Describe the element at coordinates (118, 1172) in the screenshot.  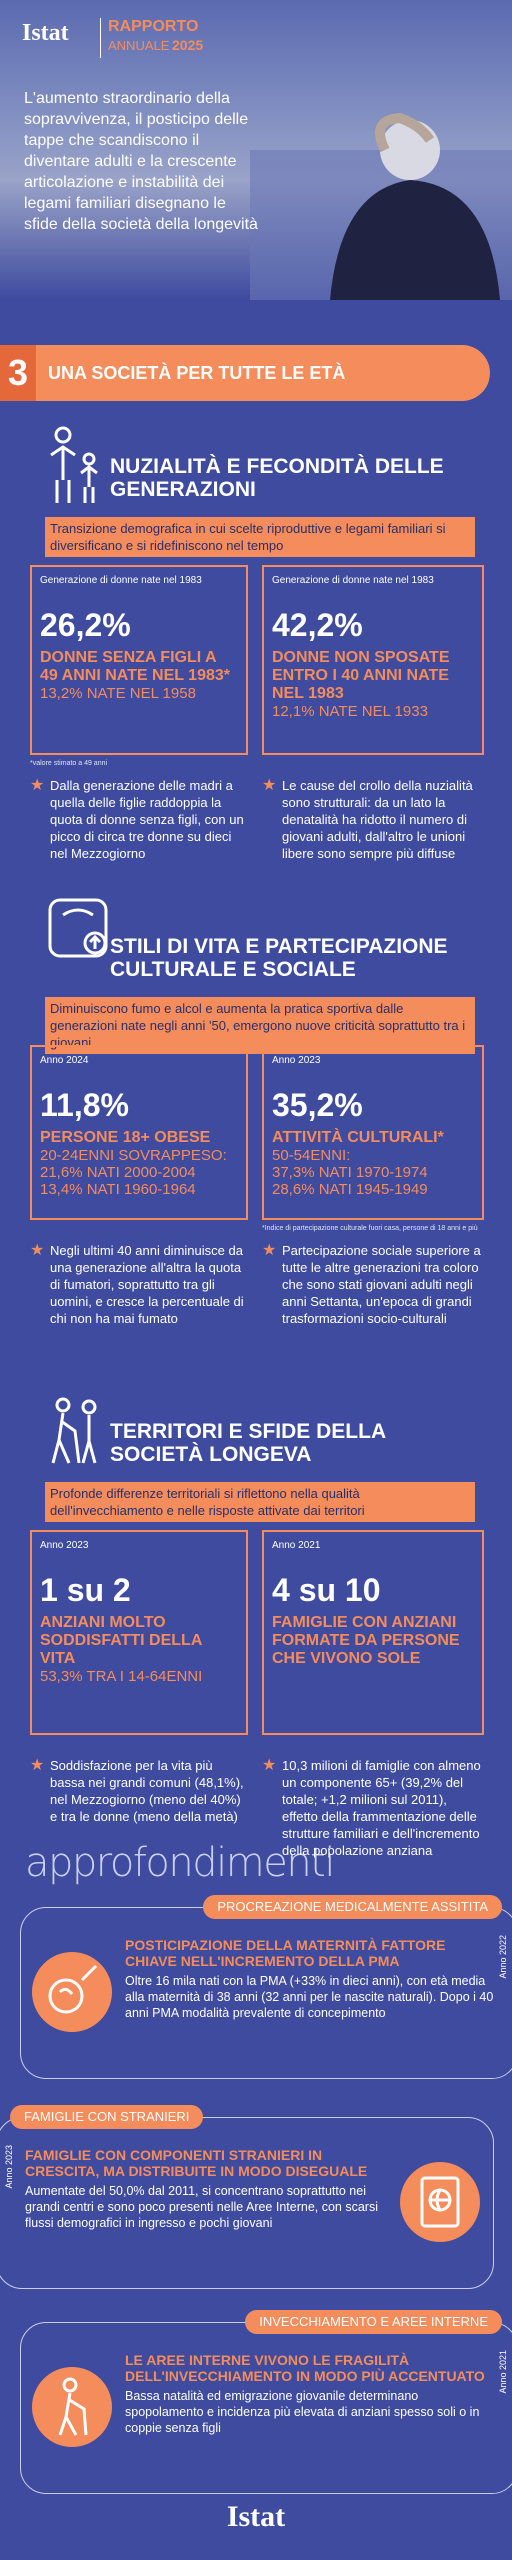
I see `card-detail: 21,6% NATI 2000-2004` at that location.